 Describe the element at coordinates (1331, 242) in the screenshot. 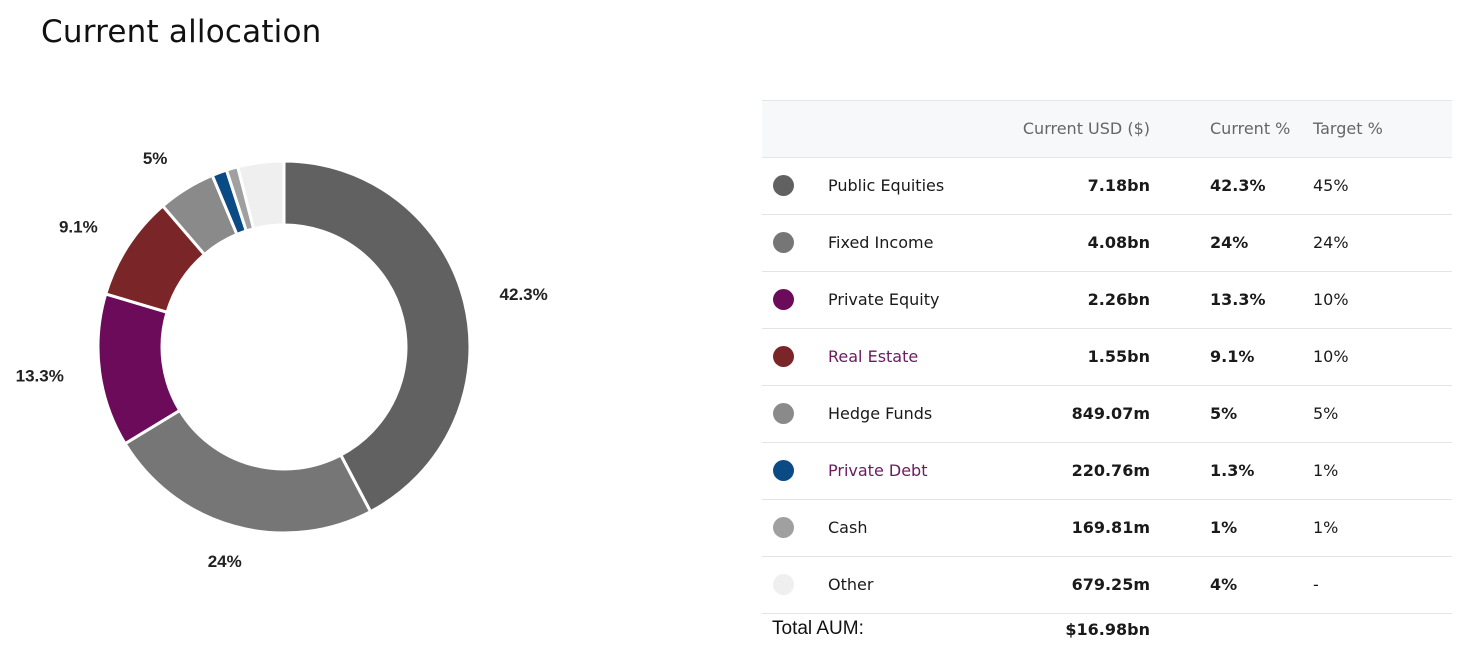

I see `row-target-pct-fixed-income: 24%` at that location.